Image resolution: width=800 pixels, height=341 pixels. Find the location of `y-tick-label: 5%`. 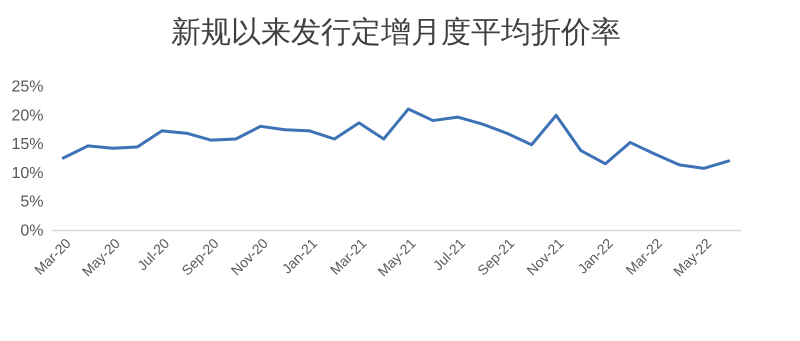

y-tick-label: 5% is located at coordinates (32, 202).